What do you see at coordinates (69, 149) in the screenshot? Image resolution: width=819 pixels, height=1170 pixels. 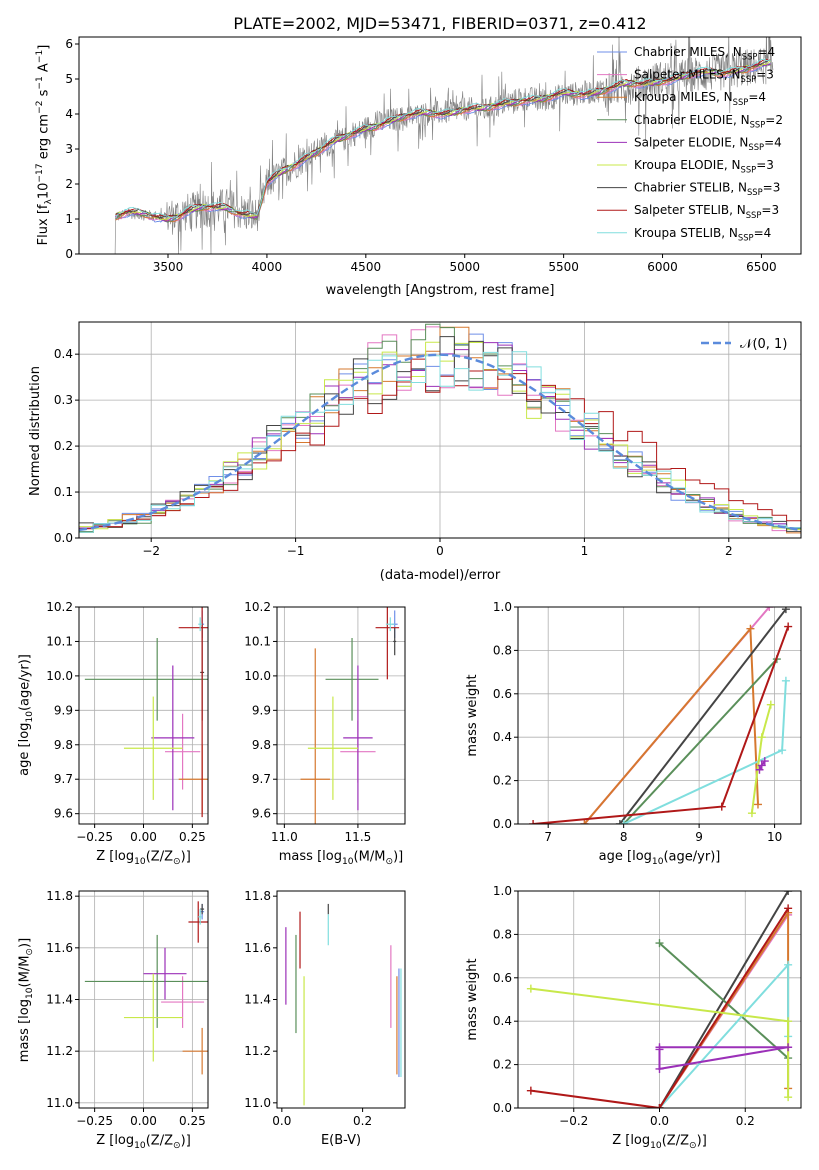 I see `y-tick-label: 3` at bounding box center [69, 149].